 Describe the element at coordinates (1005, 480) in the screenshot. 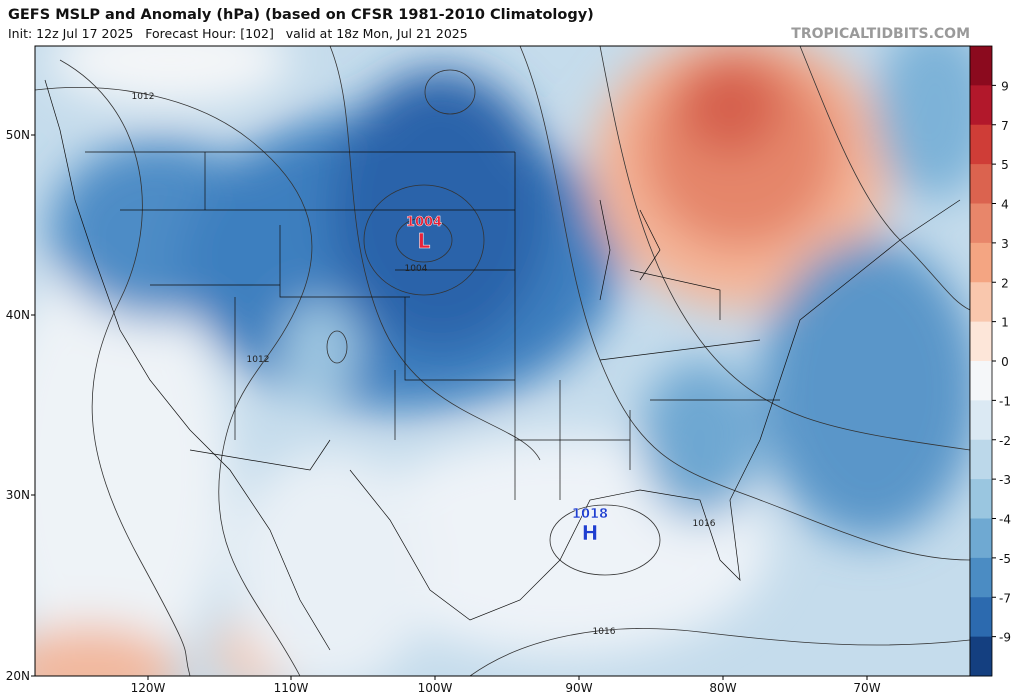

I see `colorbar-label: -3` at that location.